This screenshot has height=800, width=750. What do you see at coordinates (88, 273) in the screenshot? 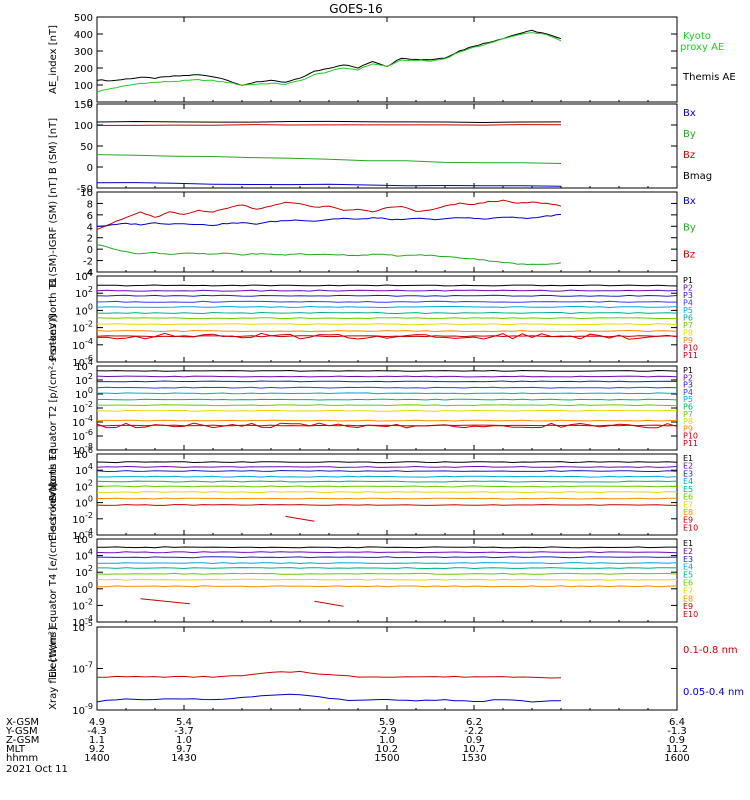
I see `y-tick-label: -4` at bounding box center [88, 273].